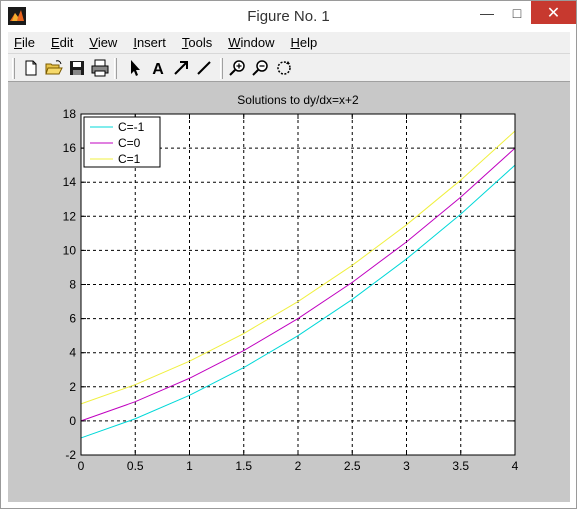 The width and height of the screenshot is (577, 509). I want to click on menu-item-help: Help, so click(304, 42).